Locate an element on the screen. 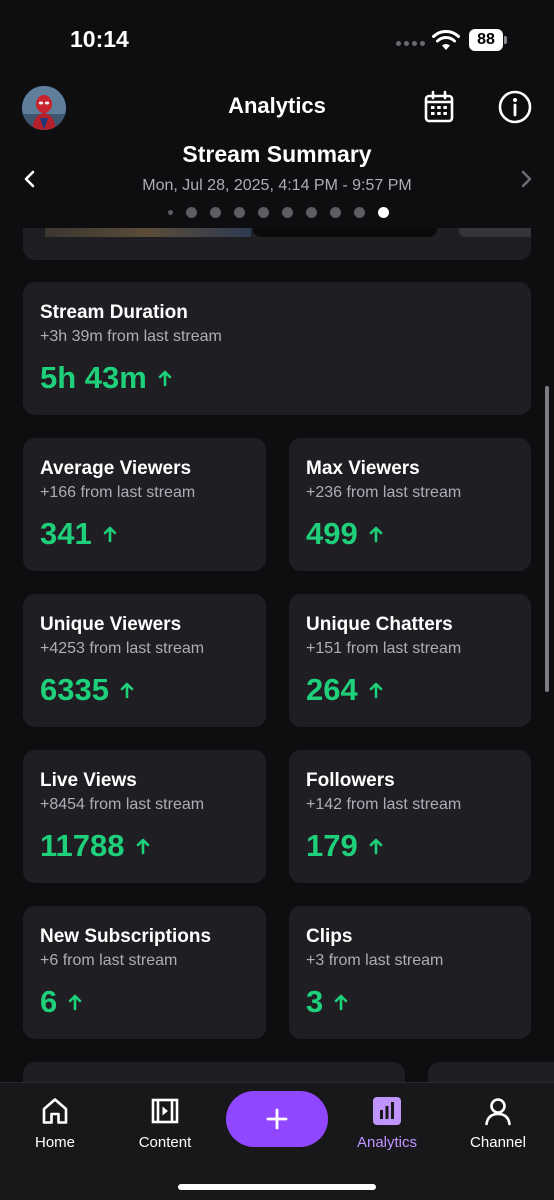 This screenshot has width=554, height=1200. stat-value: 6335 is located at coordinates (74, 689).